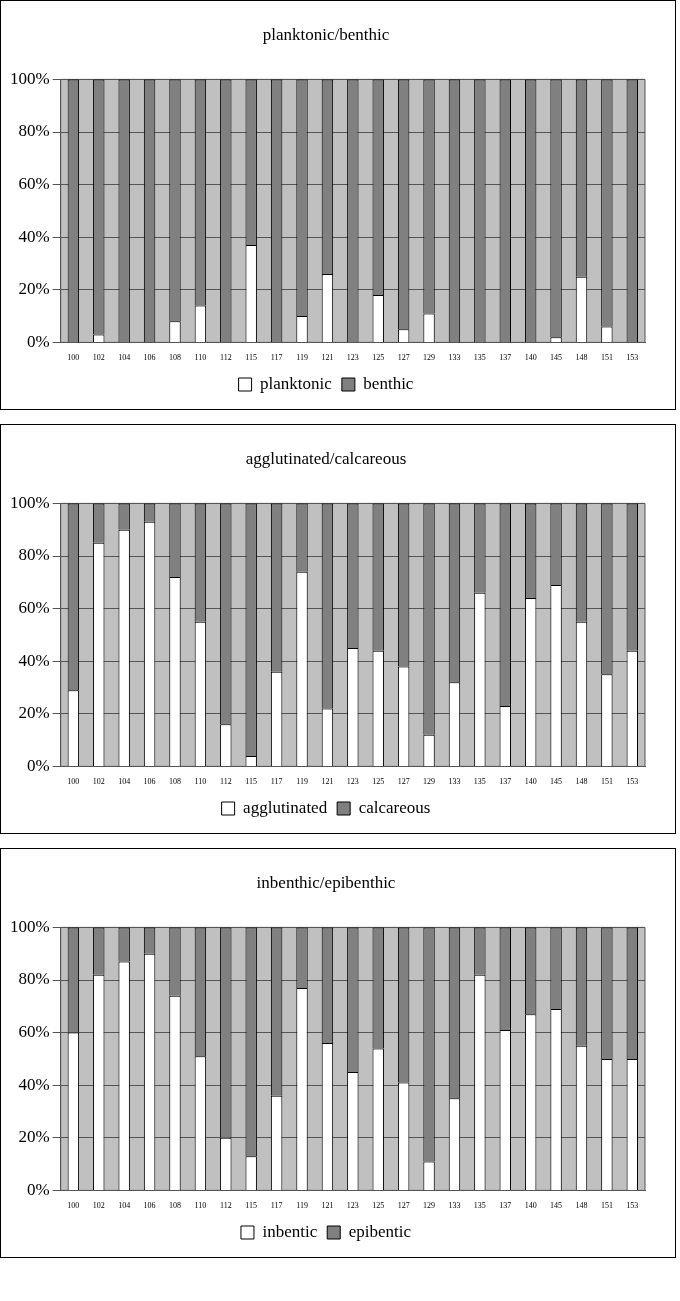 This screenshot has width=680, height=1301. I want to click on legend-label: epibentic, so click(380, 1231).